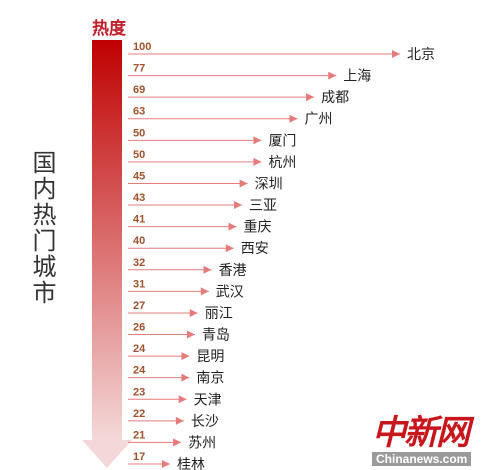  Describe the element at coordinates (142, 47) in the screenshot. I see `value-label: 100` at that location.